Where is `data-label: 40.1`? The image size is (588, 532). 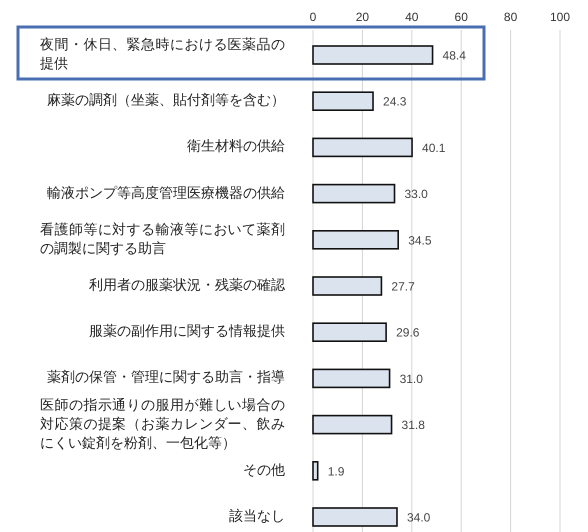 data-label: 40.1 is located at coordinates (434, 147).